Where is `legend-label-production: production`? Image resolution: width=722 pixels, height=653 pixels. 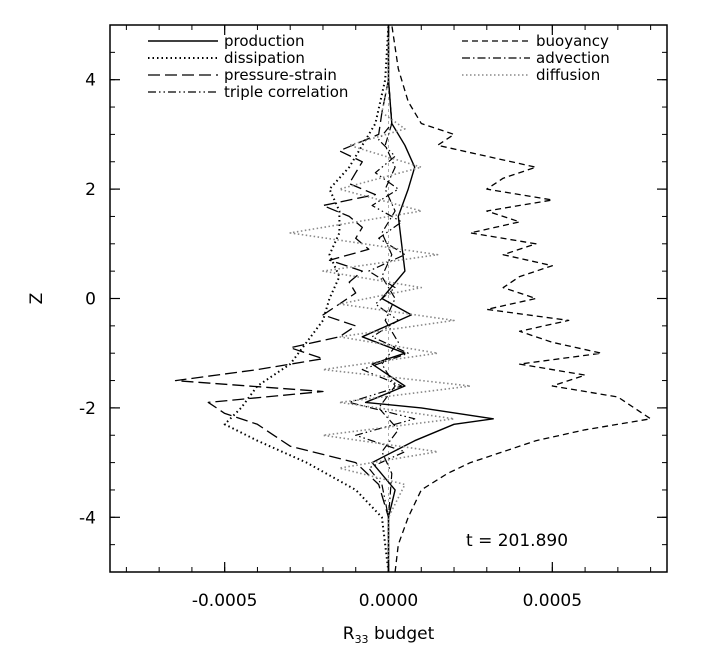 legend-label-production: production is located at coordinates (264, 41).